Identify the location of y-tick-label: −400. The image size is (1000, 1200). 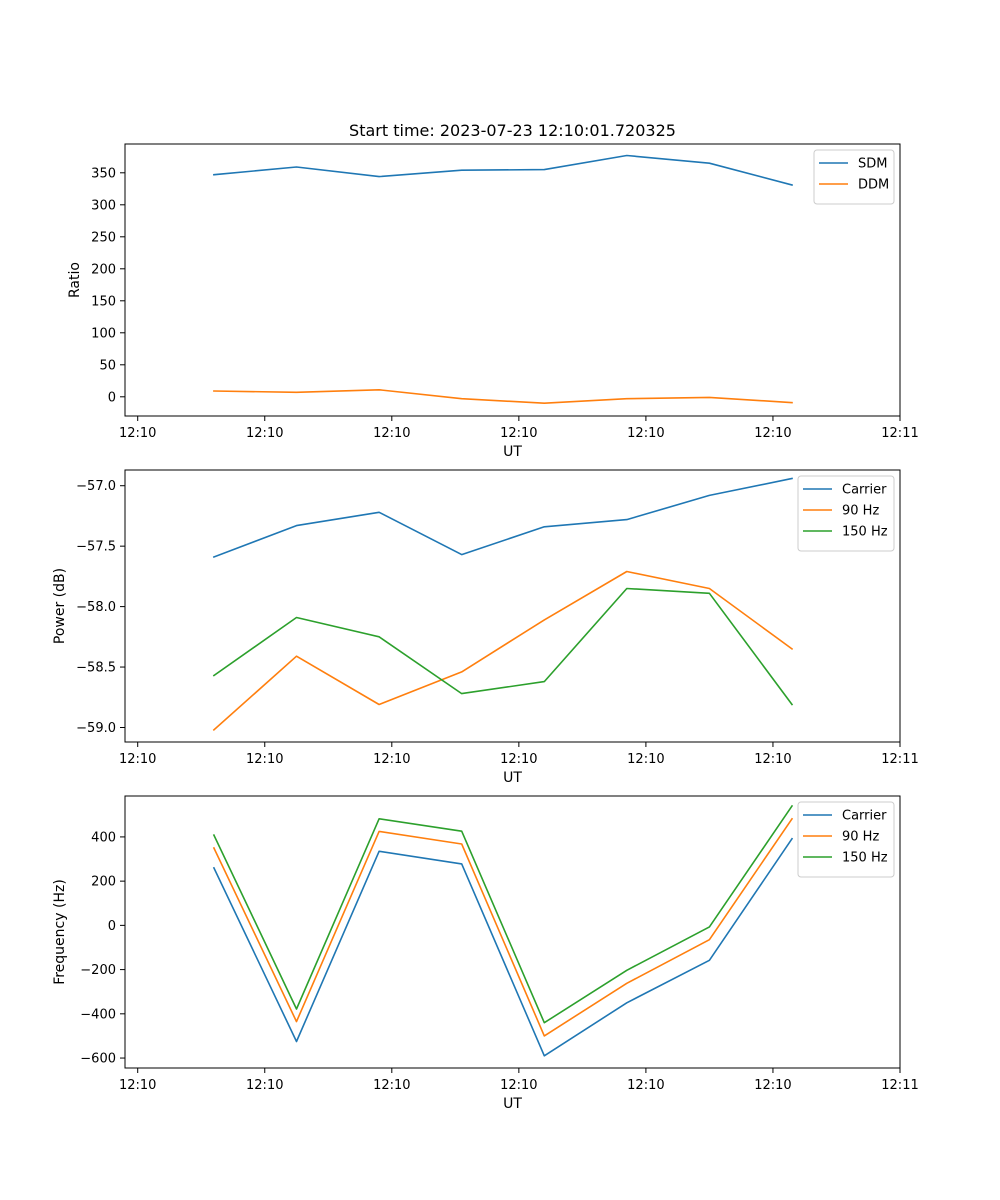
(98, 1014).